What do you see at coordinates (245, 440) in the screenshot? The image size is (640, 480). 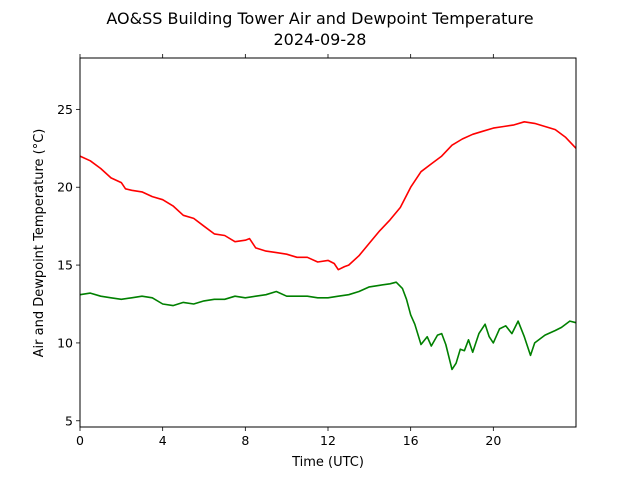 I see `x-tick-label: 8` at bounding box center [245, 440].